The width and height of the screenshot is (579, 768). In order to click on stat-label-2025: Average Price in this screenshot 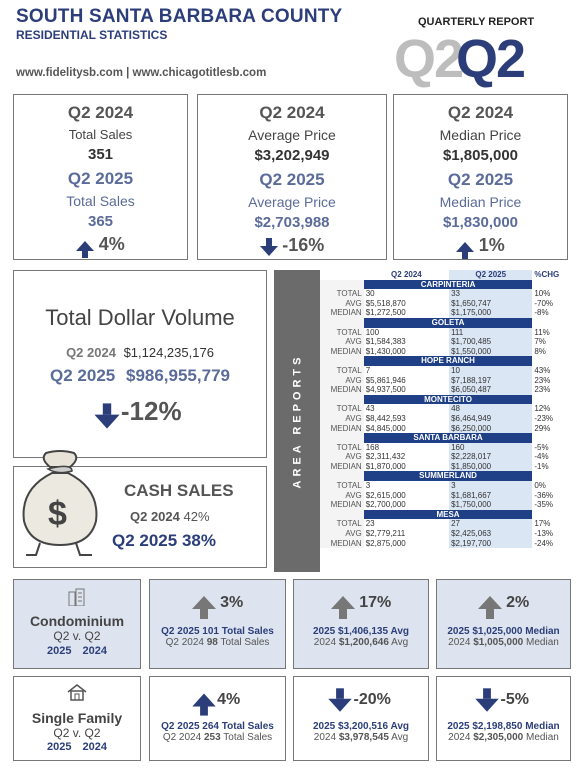, I will do `click(292, 202)`.